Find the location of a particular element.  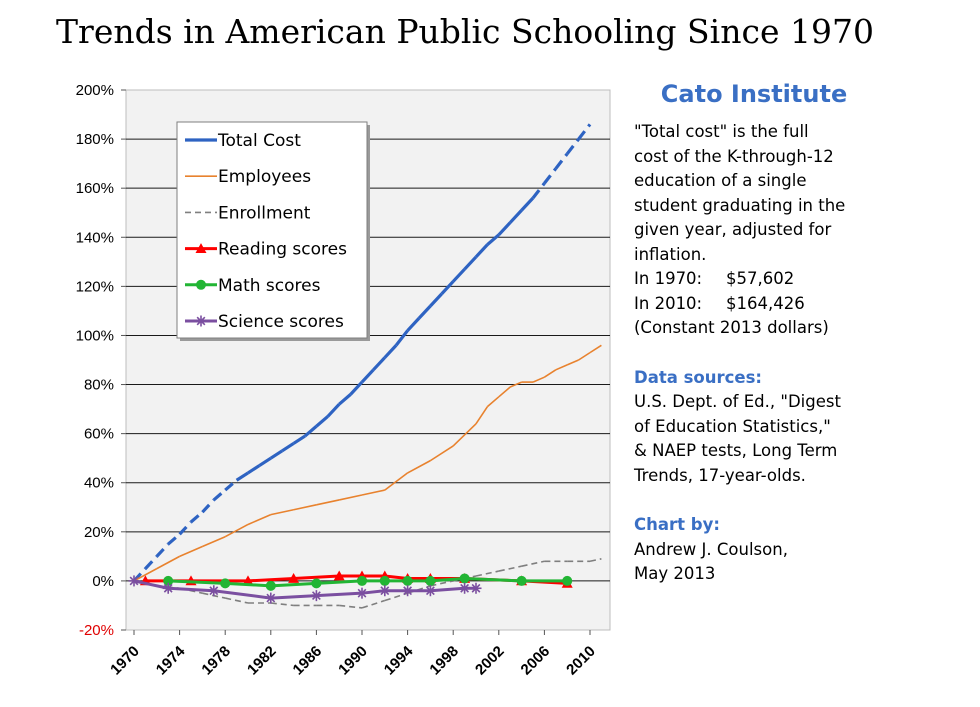

amount-2010: In 2010: $164,426 is located at coordinates (784, 304).